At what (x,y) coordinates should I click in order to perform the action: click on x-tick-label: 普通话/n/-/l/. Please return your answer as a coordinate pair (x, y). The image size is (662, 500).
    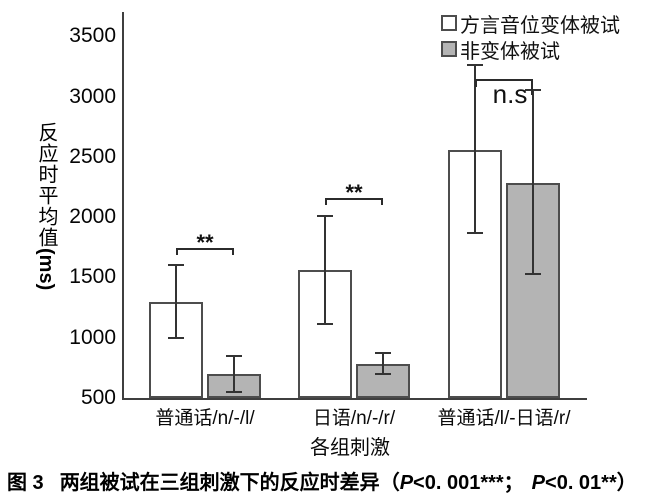
    Looking at the image, I should click on (205, 418).